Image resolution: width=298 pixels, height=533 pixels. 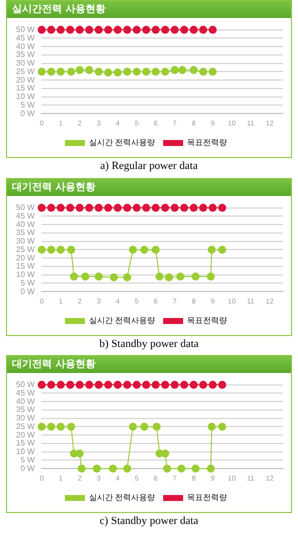 What do you see at coordinates (122, 321) in the screenshot?
I see `legend-label: 실시간 전력사용량` at bounding box center [122, 321].